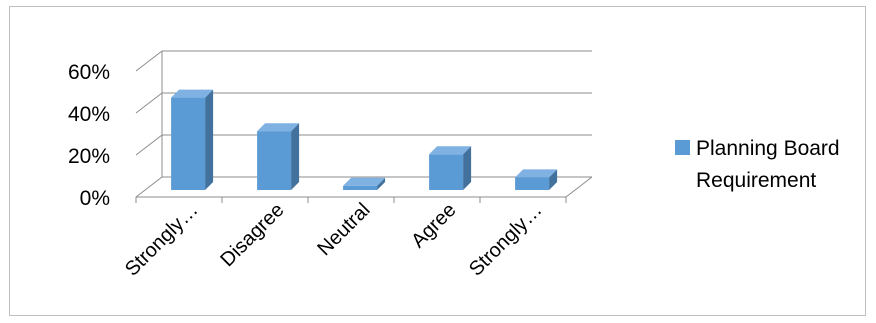 The width and height of the screenshot is (876, 323). What do you see at coordinates (757, 164) in the screenshot?
I see `legend: Planning Board Requirement` at bounding box center [757, 164].